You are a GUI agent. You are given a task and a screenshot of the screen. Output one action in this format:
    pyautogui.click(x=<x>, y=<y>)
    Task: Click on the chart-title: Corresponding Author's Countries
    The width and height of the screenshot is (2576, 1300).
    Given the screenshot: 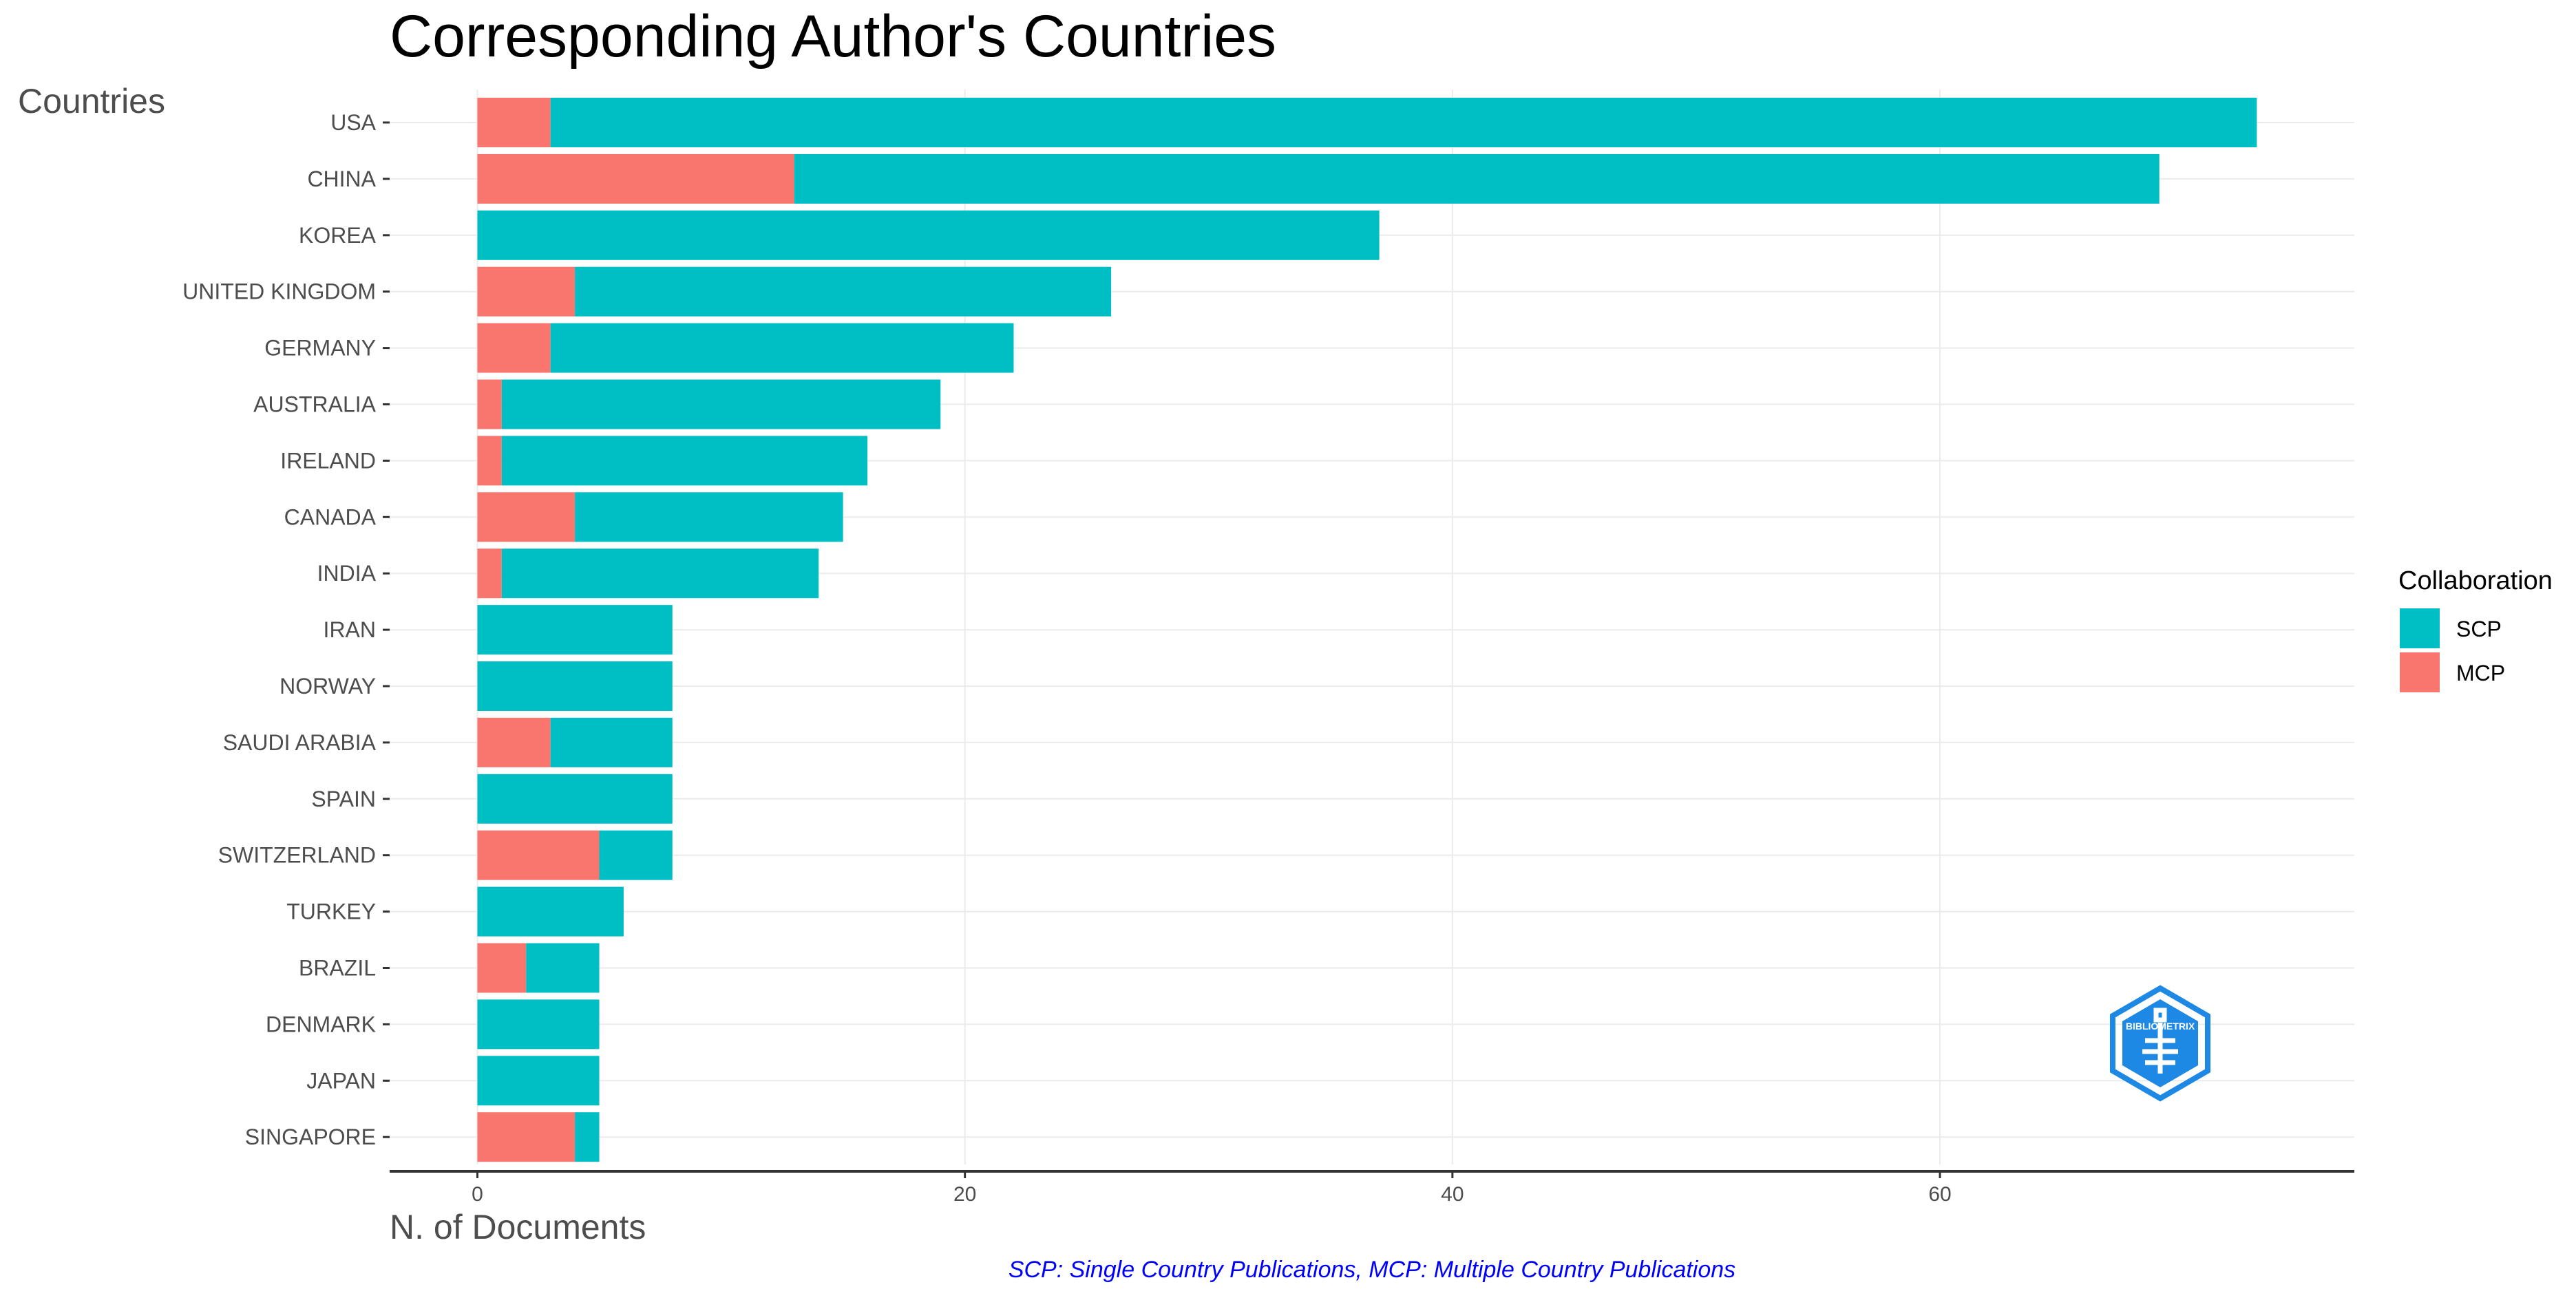 What is the action you would take?
    pyautogui.click(x=833, y=36)
    